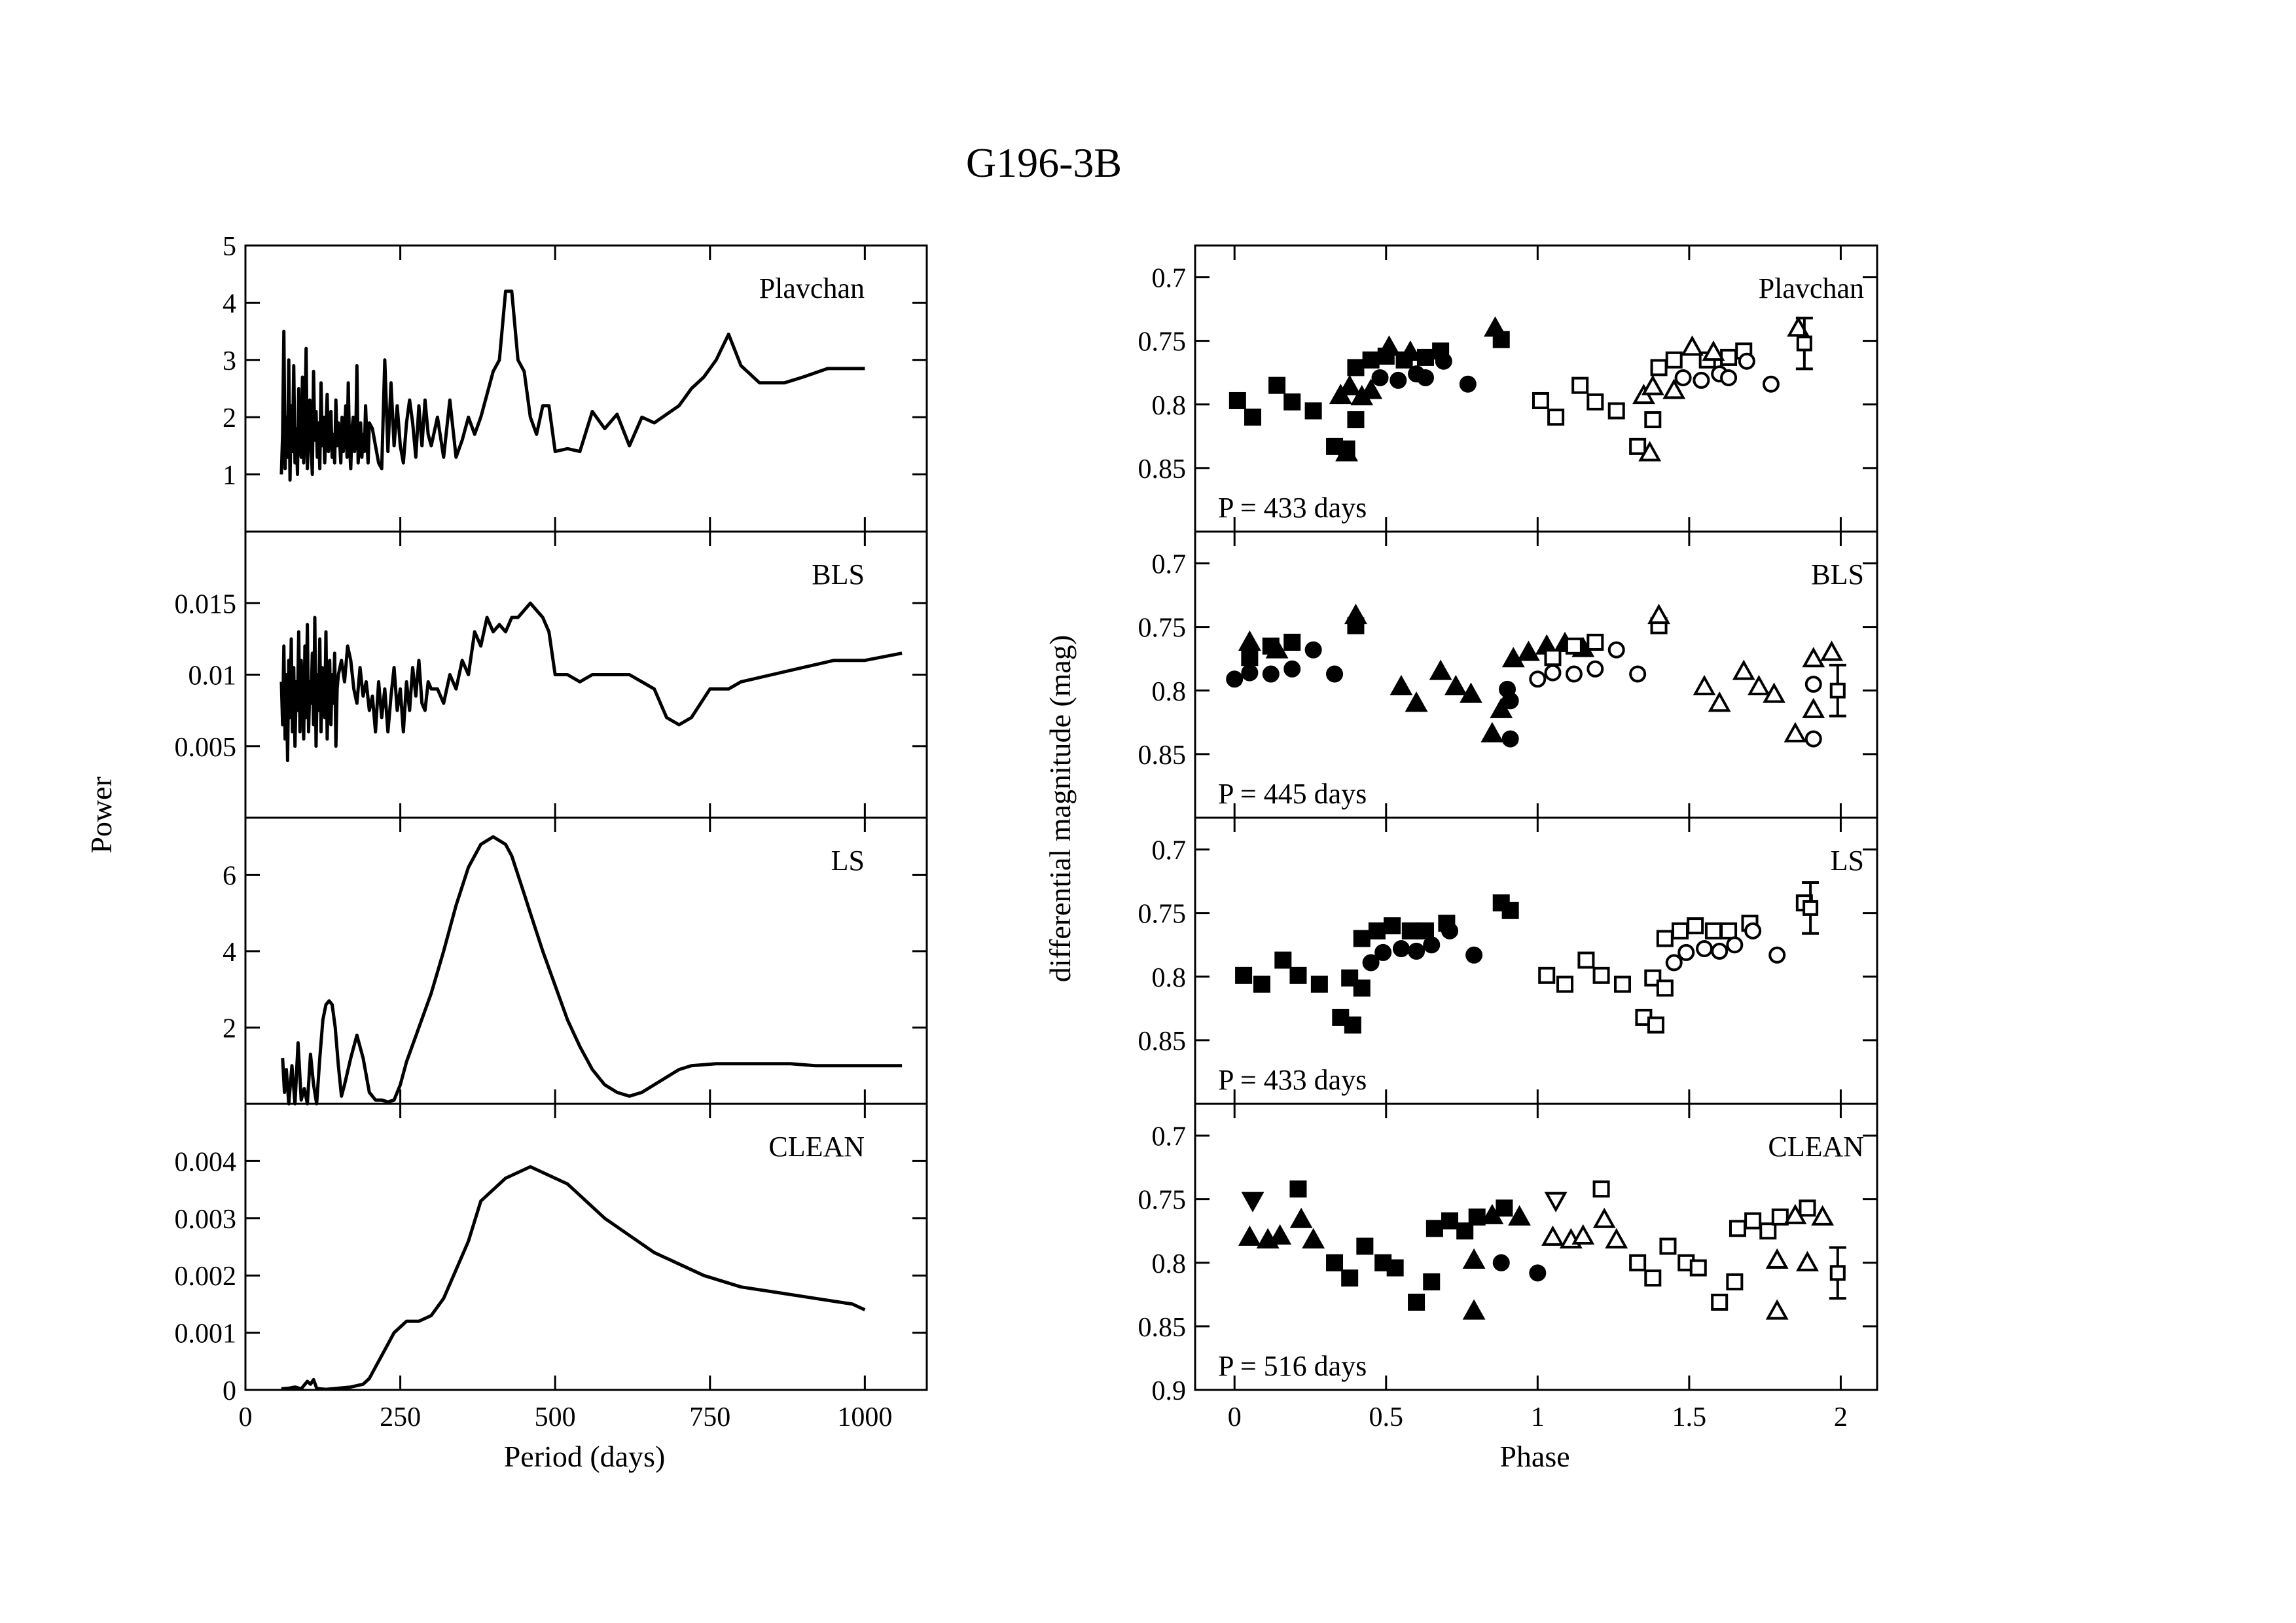 The height and width of the screenshot is (1623, 2296). Describe the element at coordinates (1689, 1417) in the screenshot. I see `lightcurve-clean-xtick-label: 1.5` at that location.